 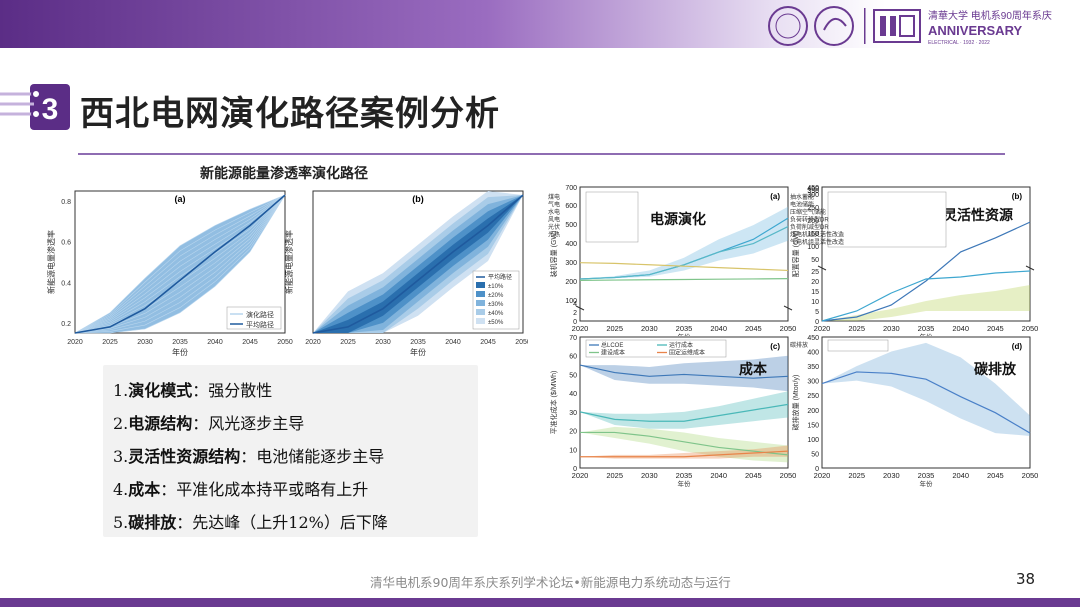 I want to click on legend-label: 抽水蓄能, so click(x=802, y=197).